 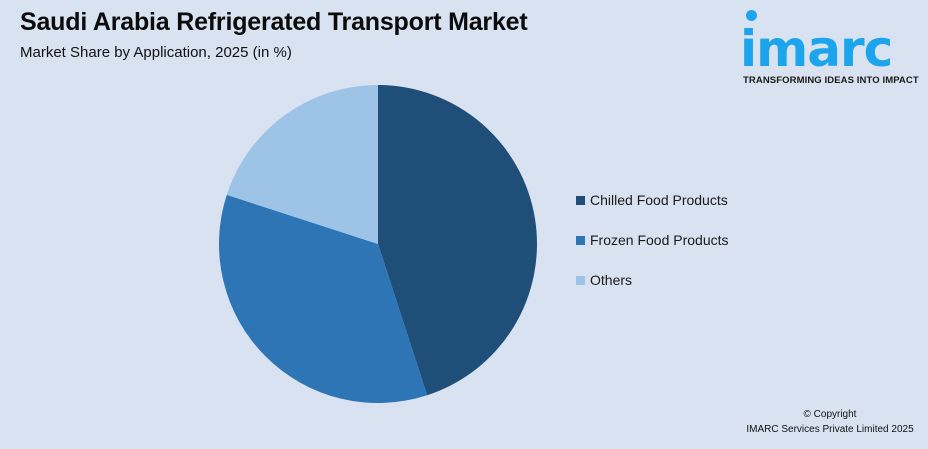 What do you see at coordinates (831, 80) in the screenshot?
I see `logo-tagline: TRANSFORMING IDEAS INTO IMPACT` at bounding box center [831, 80].